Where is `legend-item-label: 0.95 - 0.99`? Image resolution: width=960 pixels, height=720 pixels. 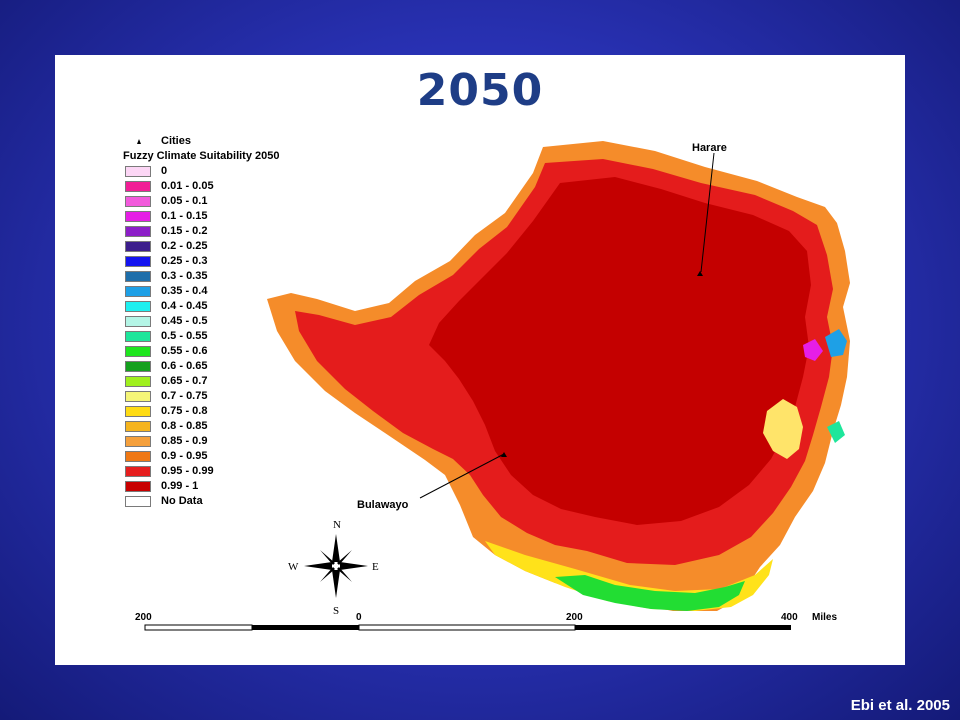 legend-item-label: 0.95 - 0.99 is located at coordinates (187, 471).